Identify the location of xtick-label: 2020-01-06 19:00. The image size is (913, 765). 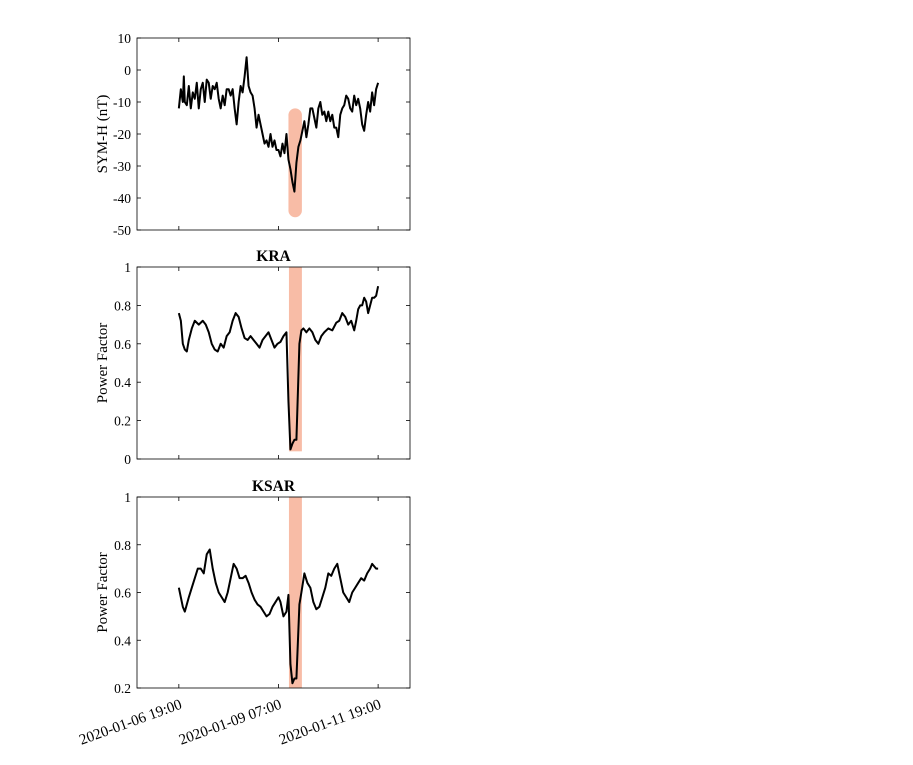
(130, 723).